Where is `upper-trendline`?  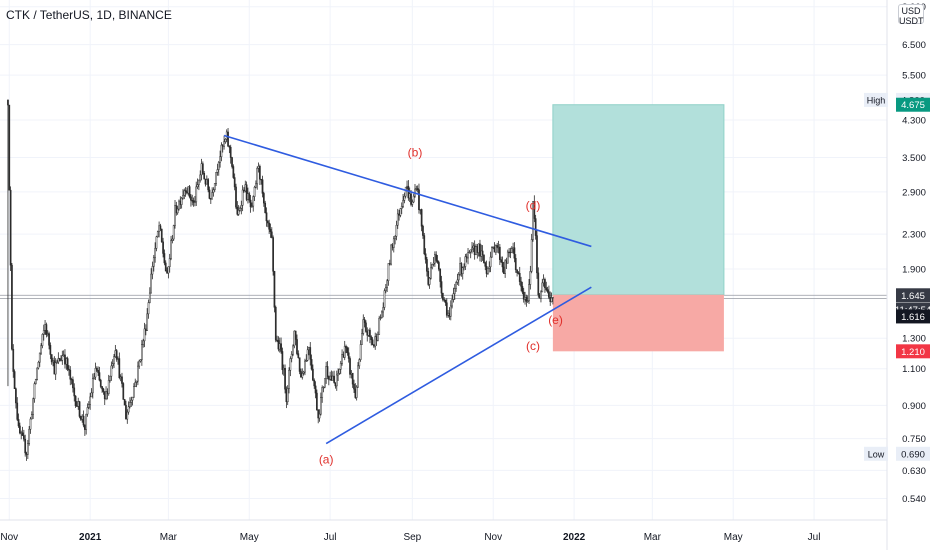 upper-trendline is located at coordinates (407, 191).